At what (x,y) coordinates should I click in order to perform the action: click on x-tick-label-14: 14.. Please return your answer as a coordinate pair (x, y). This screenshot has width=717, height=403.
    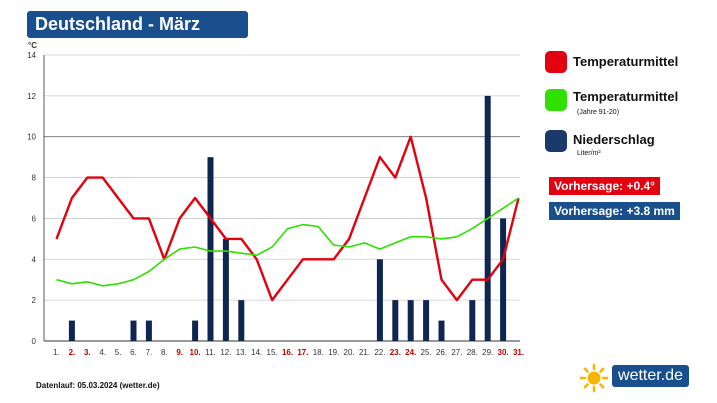
    Looking at the image, I should click on (256, 352).